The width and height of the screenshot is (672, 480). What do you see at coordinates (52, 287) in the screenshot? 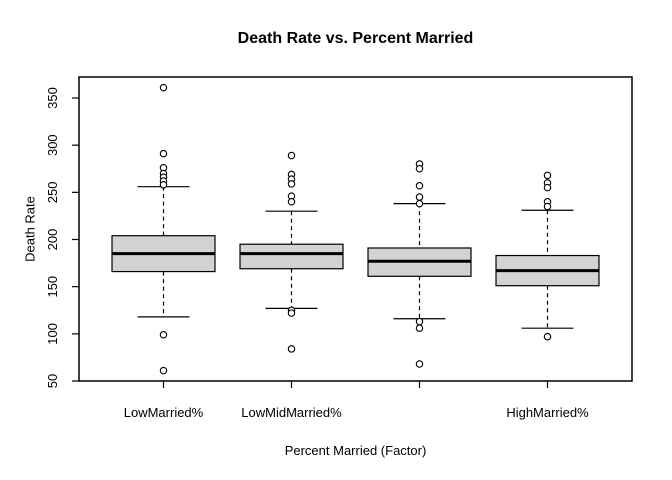
I see `y-tick-label: 150` at bounding box center [52, 287].